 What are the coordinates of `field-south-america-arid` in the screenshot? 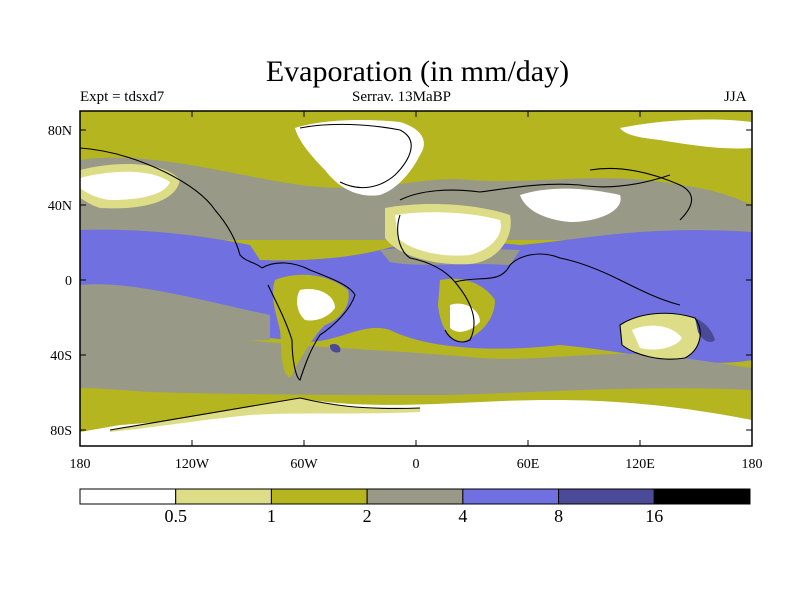 It's located at (316, 305).